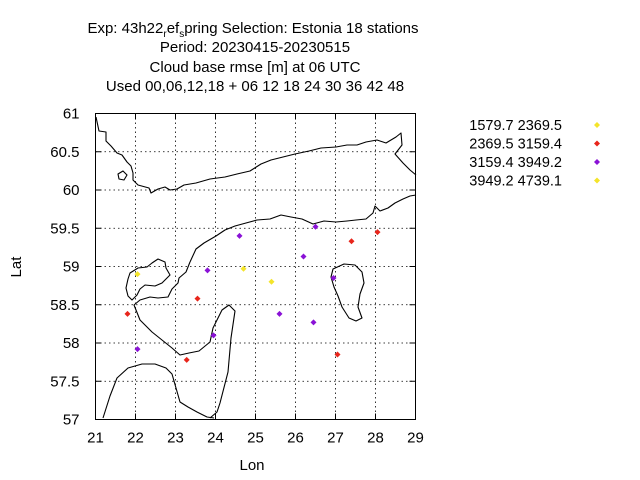 Image resolution: width=640 pixels, height=480 pixels. What do you see at coordinates (415, 438) in the screenshot?
I see `x-tick-label: 29` at bounding box center [415, 438].